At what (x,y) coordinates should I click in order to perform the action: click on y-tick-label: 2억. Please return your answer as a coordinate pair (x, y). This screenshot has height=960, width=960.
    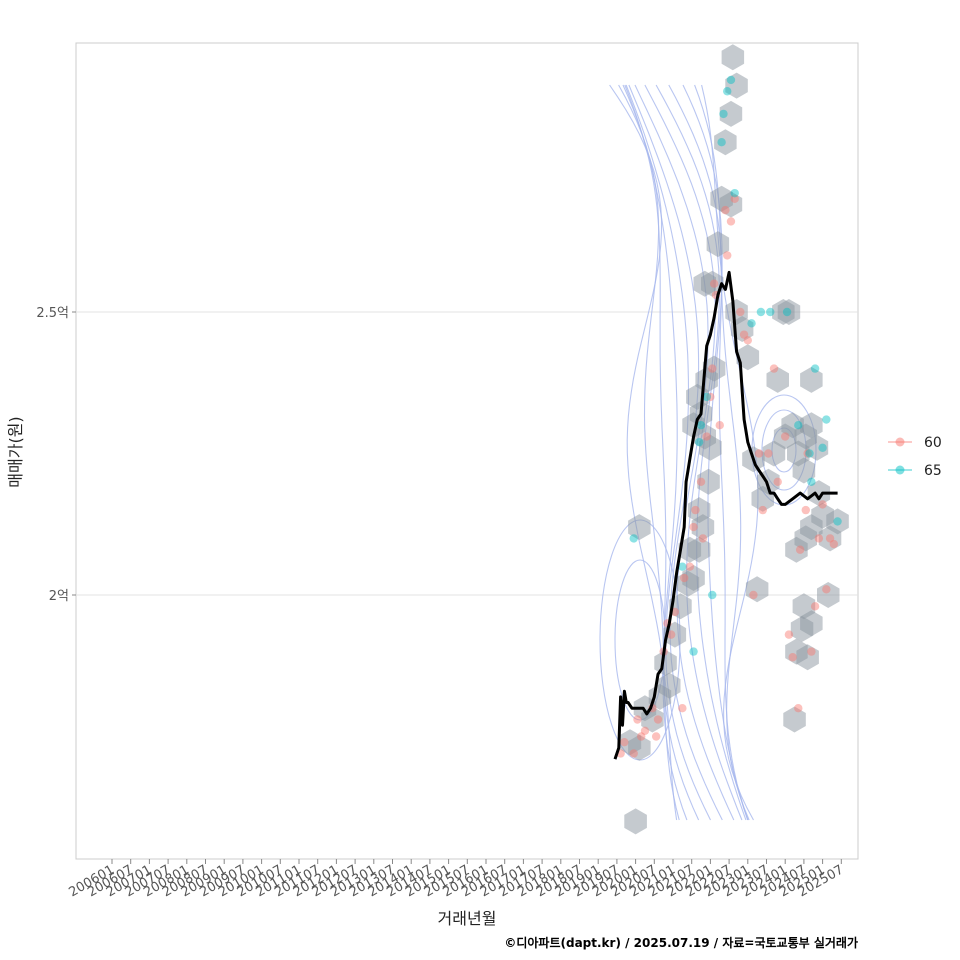
    Looking at the image, I should click on (59, 596).